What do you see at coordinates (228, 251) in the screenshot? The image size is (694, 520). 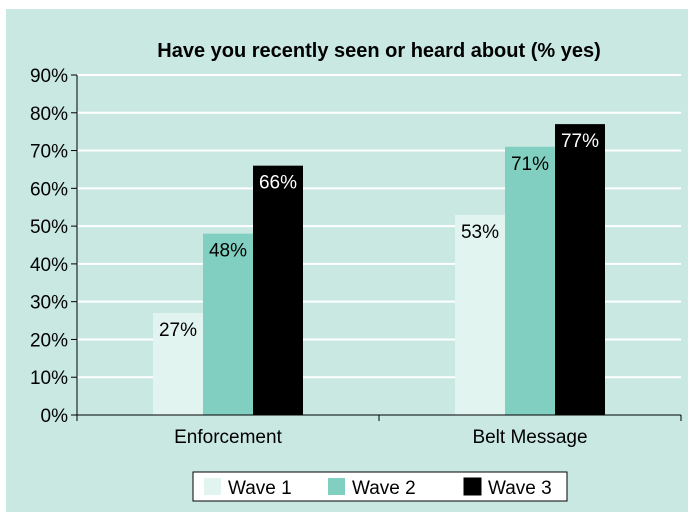 I see `bar-value-label: 48%` at bounding box center [228, 251].